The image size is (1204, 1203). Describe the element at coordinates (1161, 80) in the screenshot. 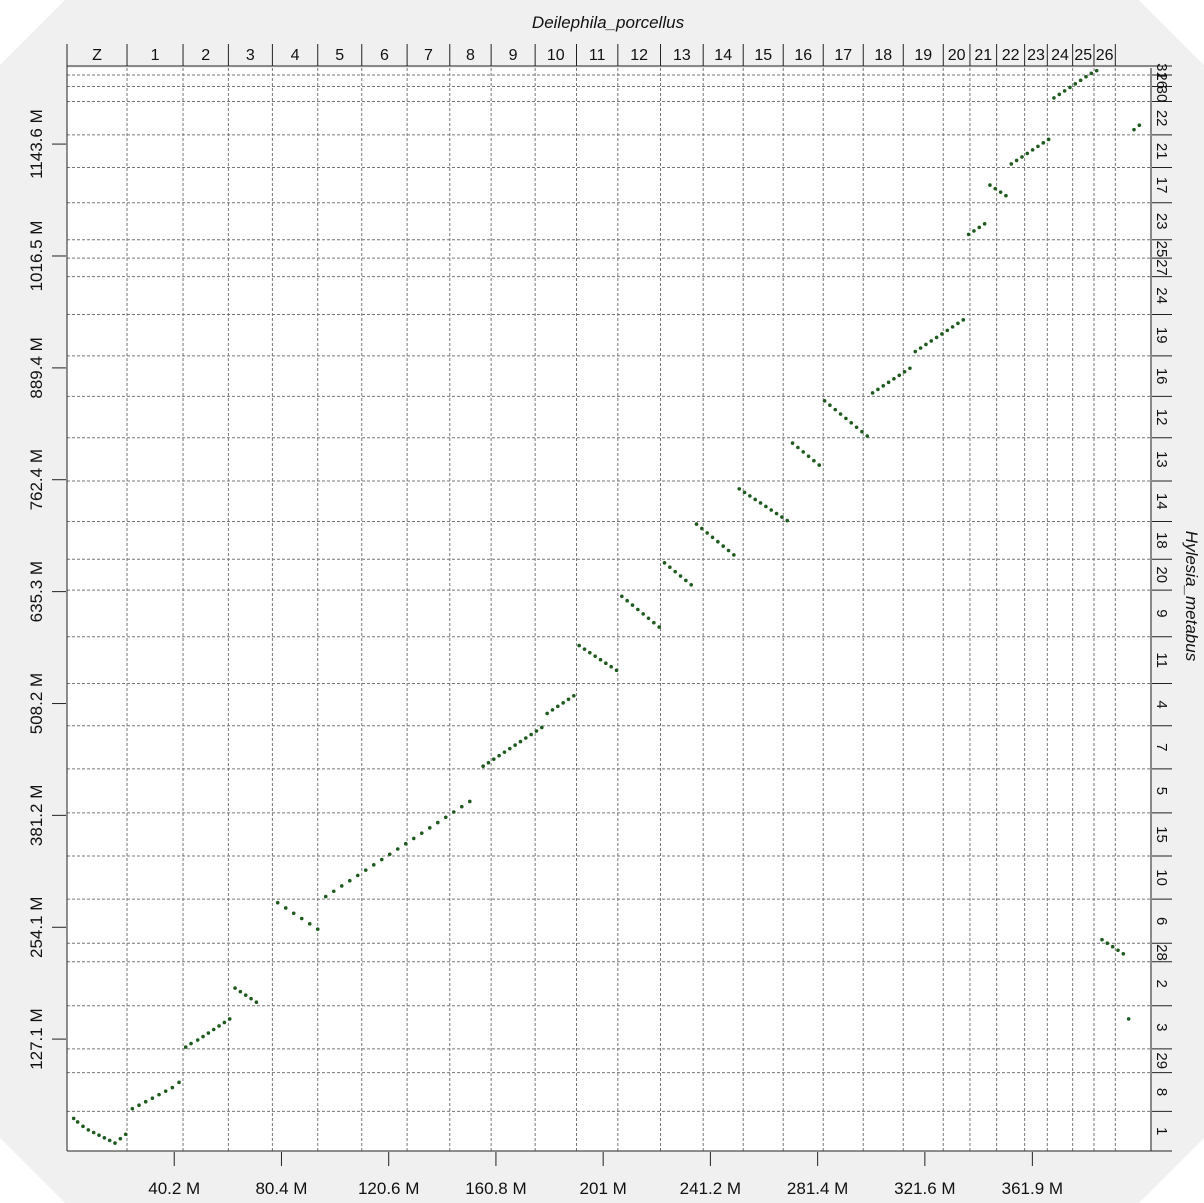

I see `y-chromosome-label: 26` at that location.